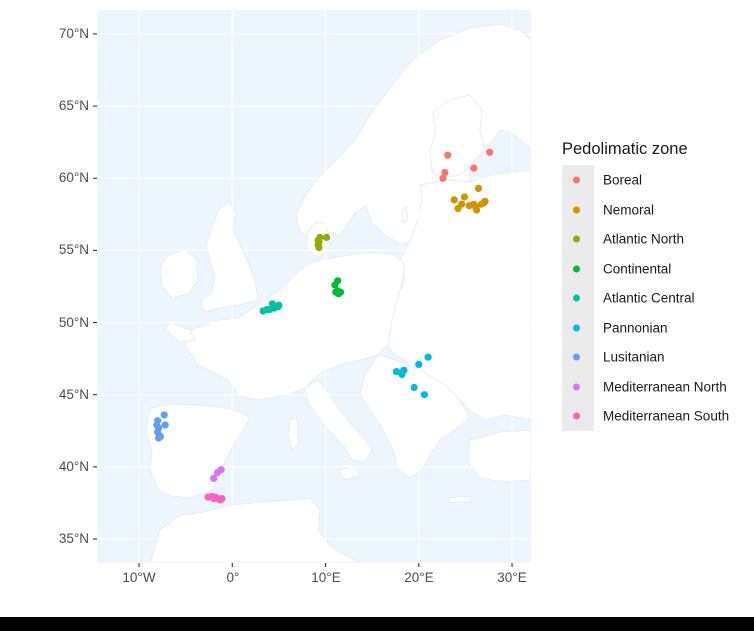  What do you see at coordinates (293, 434) in the screenshot?
I see `sardinia` at bounding box center [293, 434].